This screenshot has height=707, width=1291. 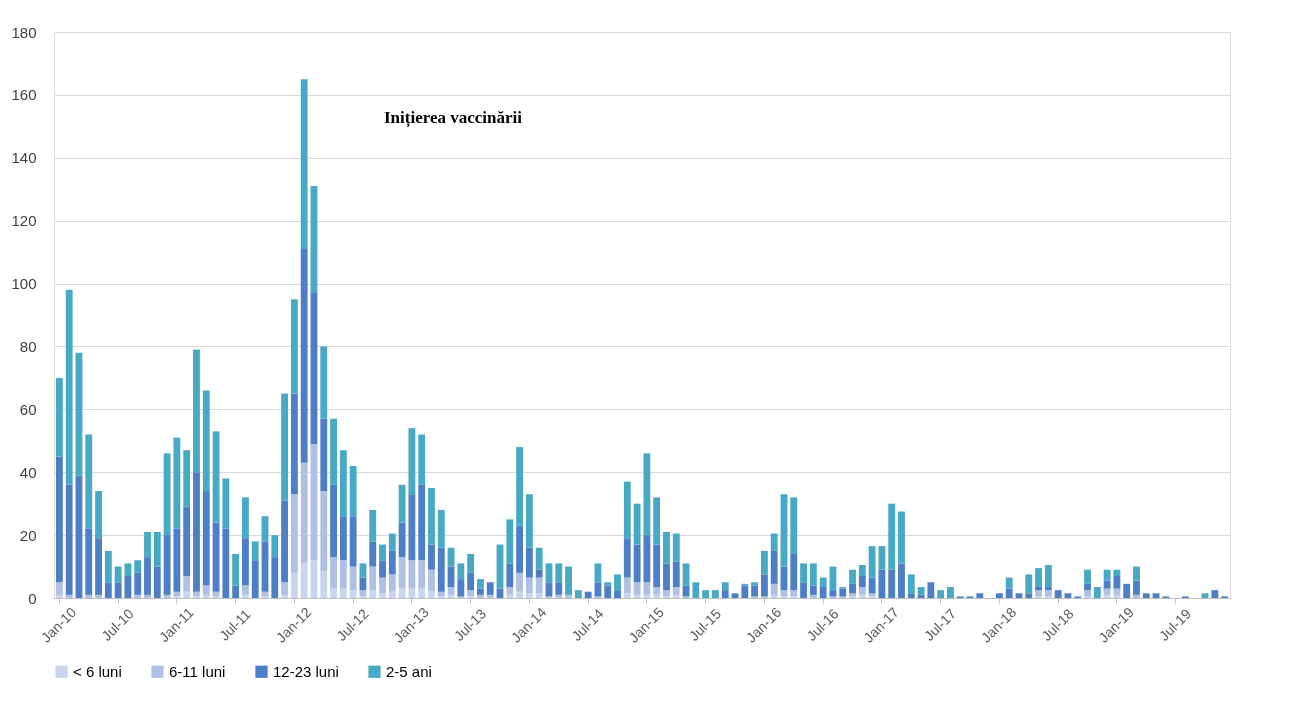 I want to click on annotation: Inițierea vaccinării, so click(x=453, y=118).